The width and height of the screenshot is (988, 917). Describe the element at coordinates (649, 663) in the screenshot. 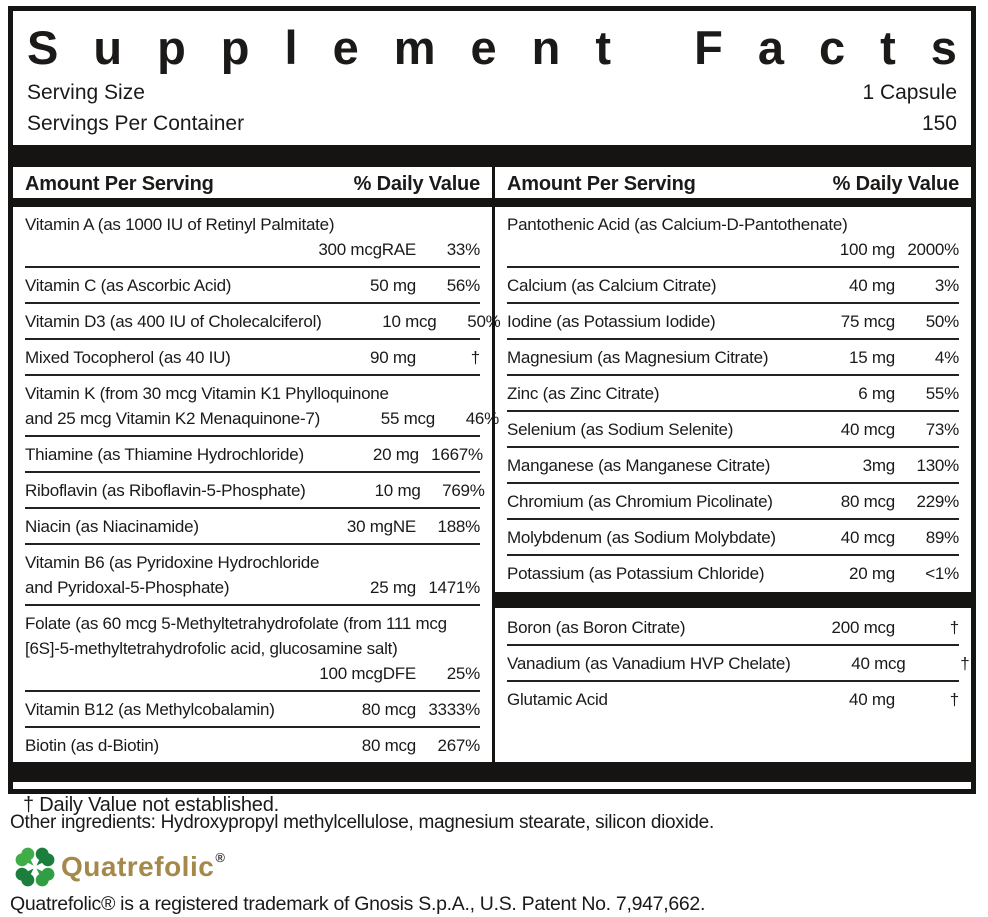

I see `nutrient-name: Vanadium (as Vanadium HVP Chelate)` at that location.